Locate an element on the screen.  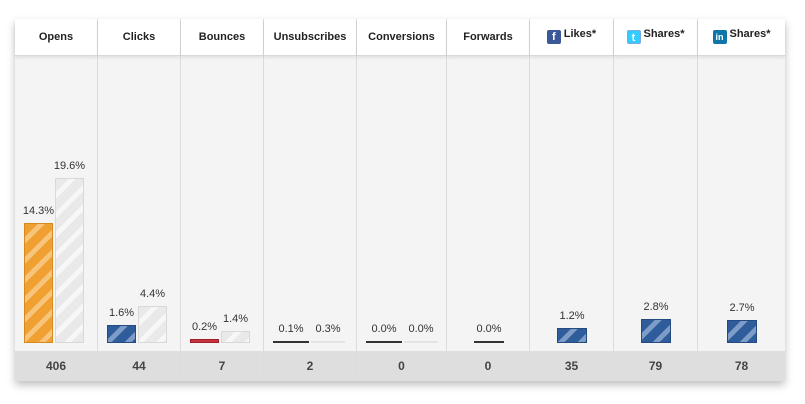
column-header-label: Unsubscribes is located at coordinates (310, 37).